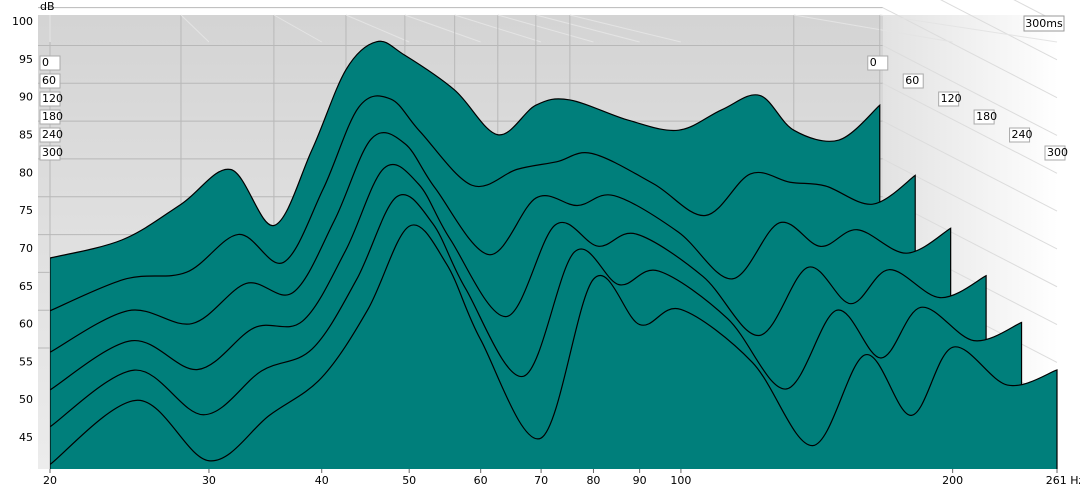 This screenshot has height=490, width=1080. Describe the element at coordinates (26, 324) in the screenshot. I see `y-tick-label: 60` at that location.